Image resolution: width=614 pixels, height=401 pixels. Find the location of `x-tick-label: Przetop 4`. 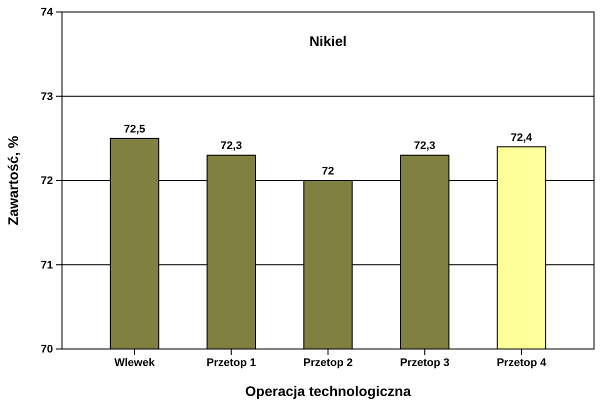

x-tick-label: Przetop 4 is located at coordinates (522, 362).